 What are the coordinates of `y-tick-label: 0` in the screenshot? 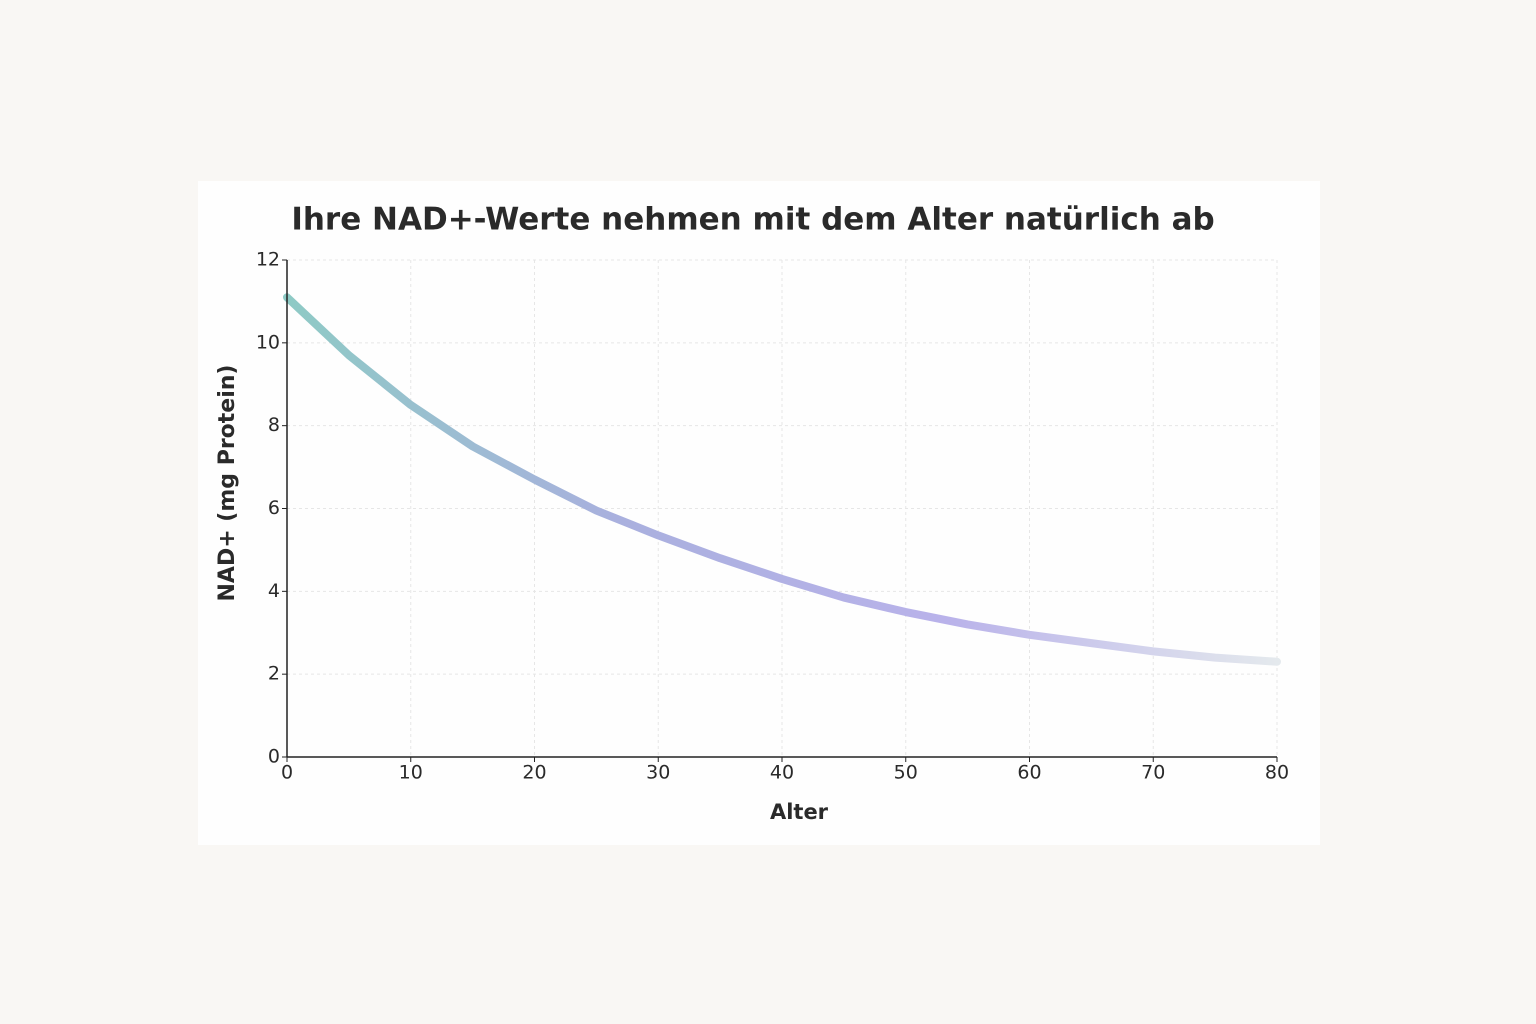 It's located at (274, 757).